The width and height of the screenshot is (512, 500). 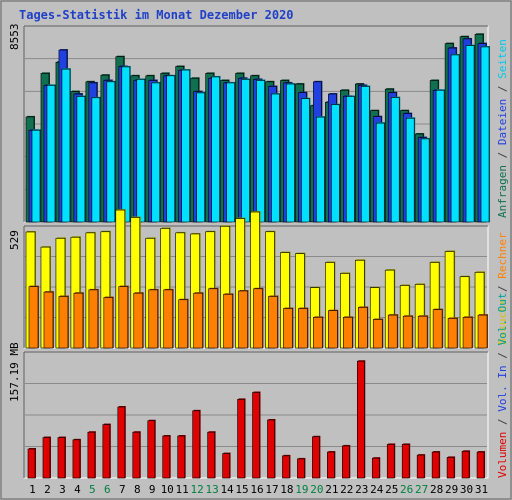 What do you see at coordinates (301, 489) in the screenshot?
I see `x-tick-label-day-19: 19` at bounding box center [301, 489].